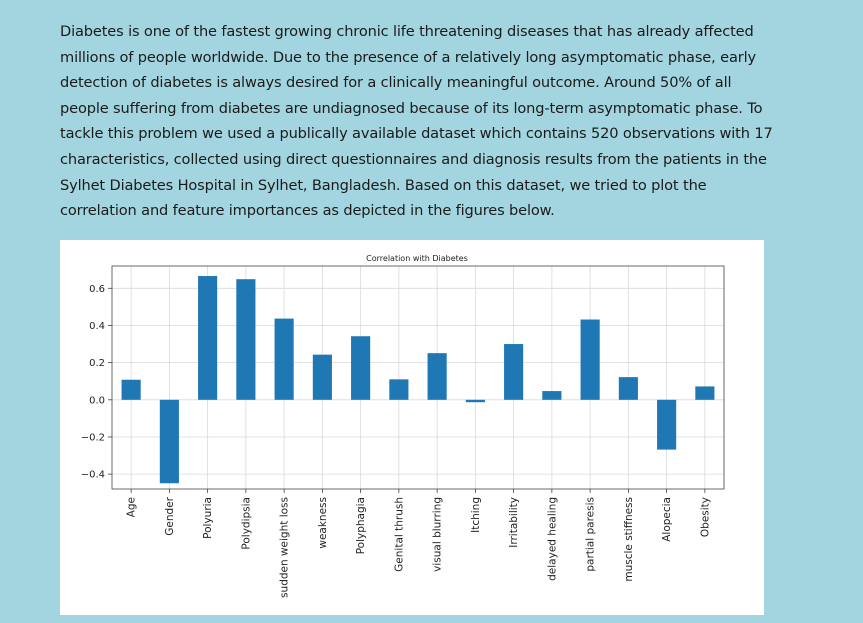  Describe the element at coordinates (322, 377) in the screenshot. I see `bar-weakness` at that location.